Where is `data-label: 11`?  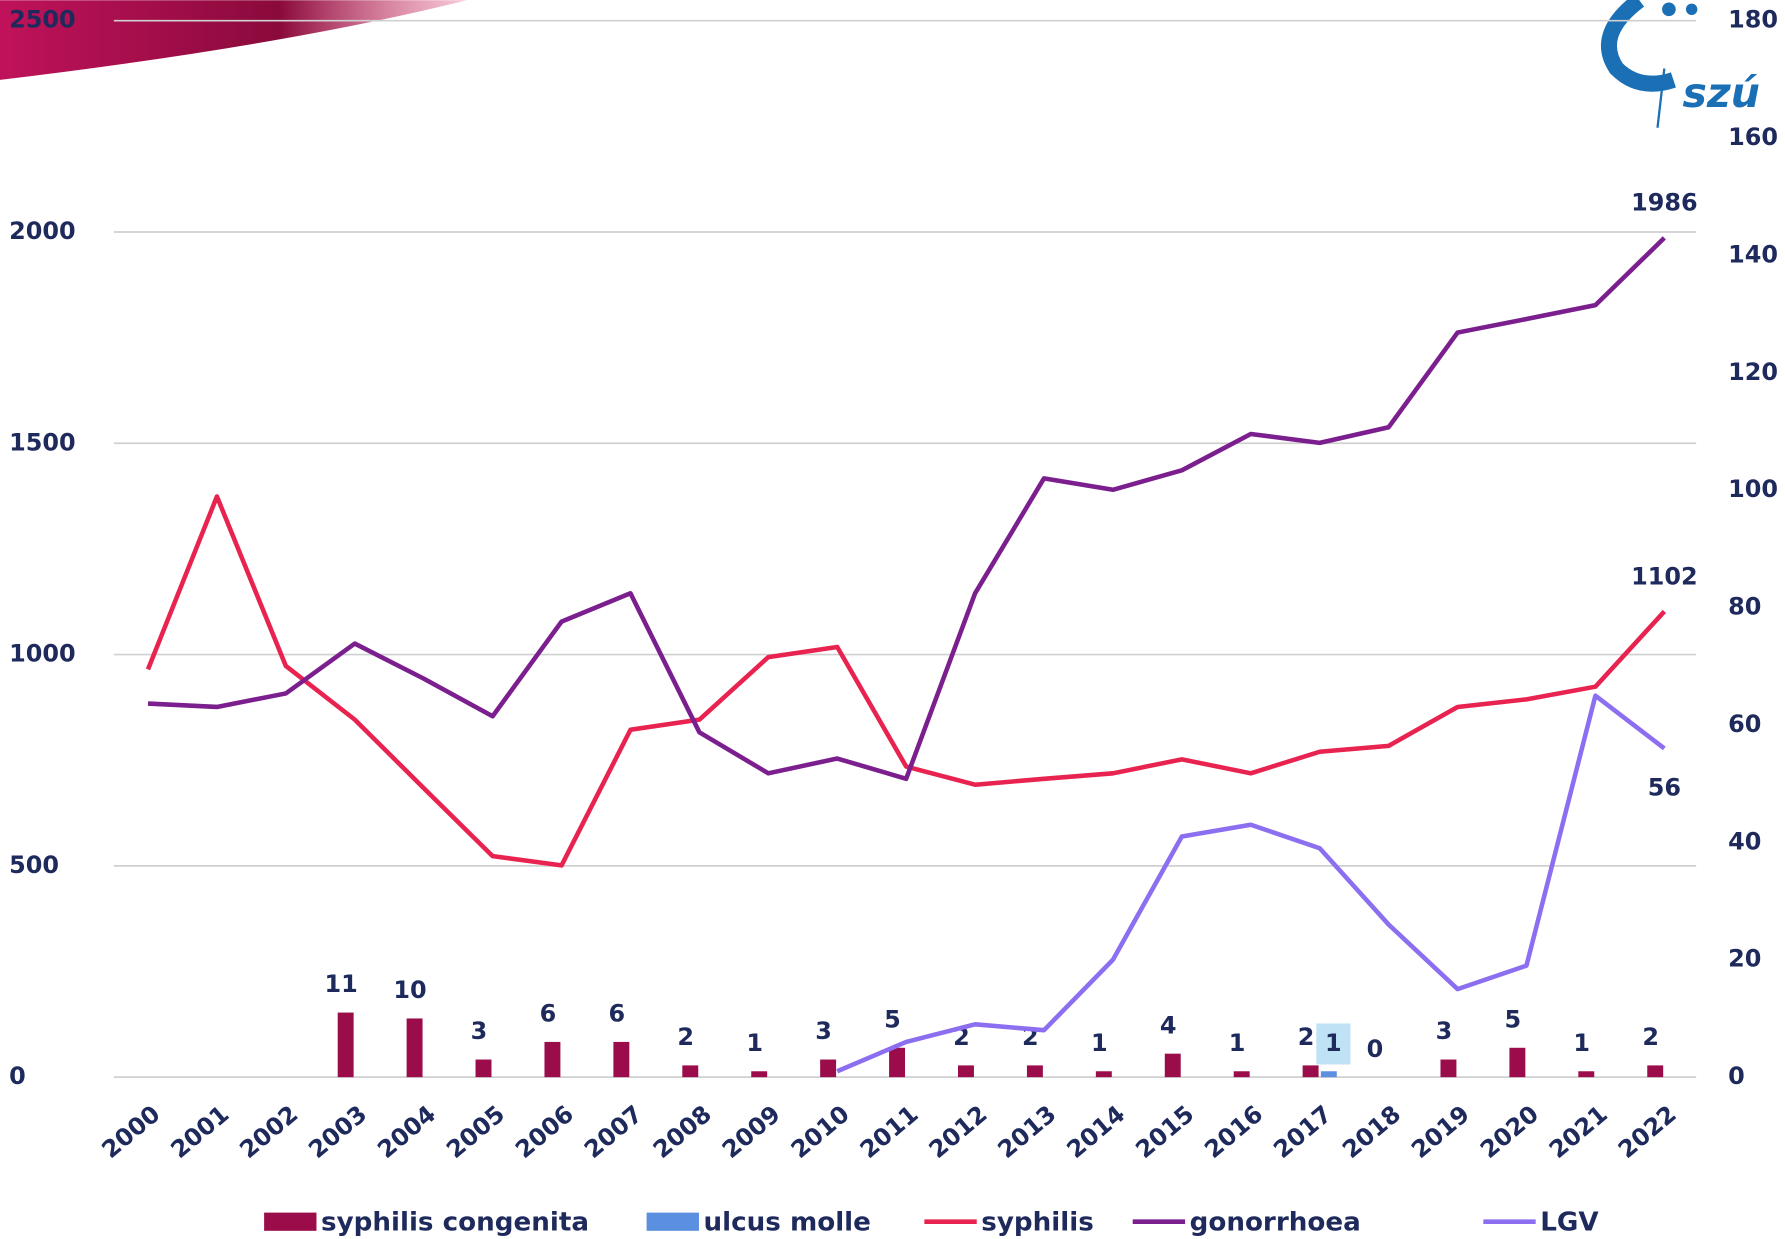 data-label: 11 is located at coordinates (340, 984).